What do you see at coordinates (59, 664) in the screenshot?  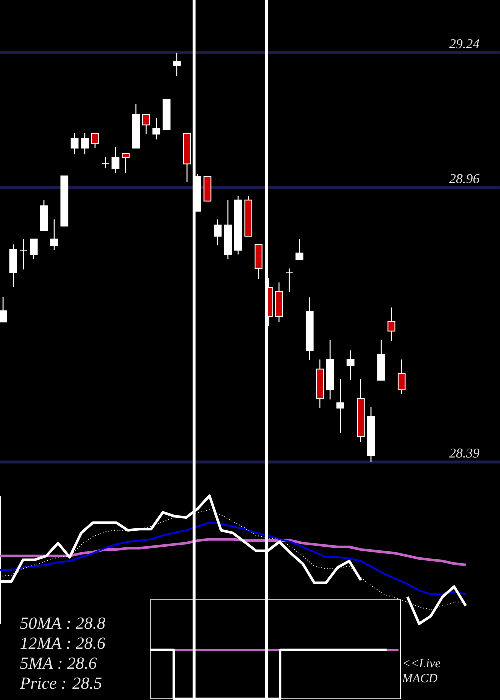 I see `text: 5MA : 28.6` at bounding box center [59, 664].